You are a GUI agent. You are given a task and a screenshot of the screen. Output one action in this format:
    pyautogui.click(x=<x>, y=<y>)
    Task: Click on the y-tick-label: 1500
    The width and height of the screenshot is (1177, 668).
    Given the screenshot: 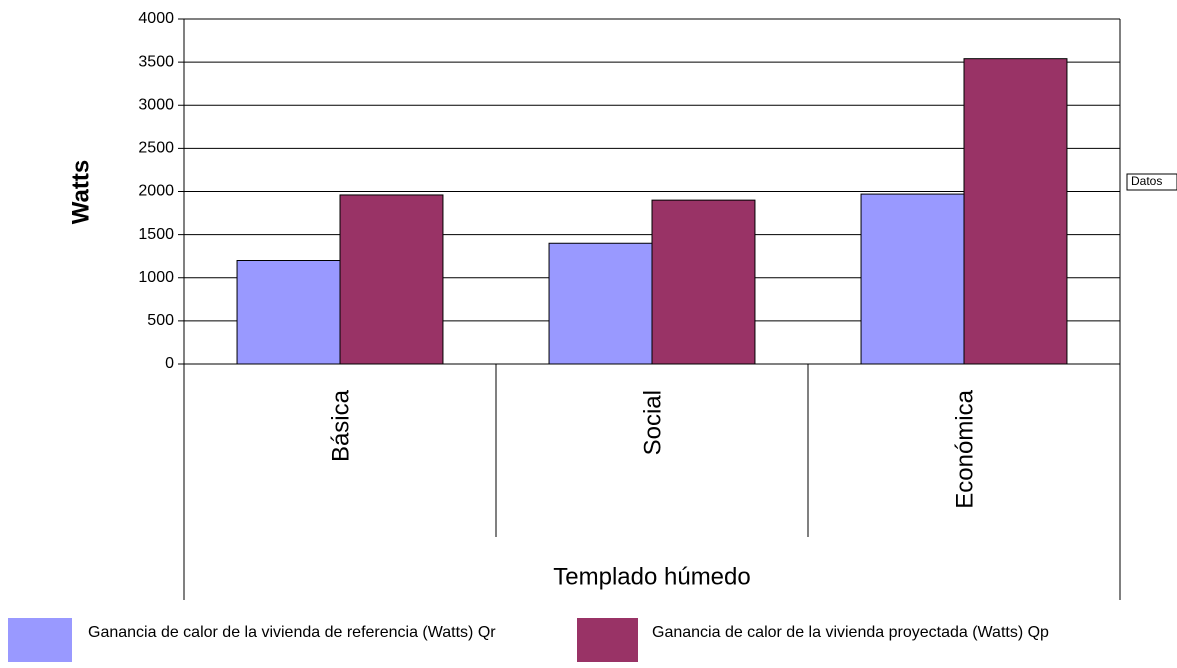 What is the action you would take?
    pyautogui.click(x=156, y=234)
    